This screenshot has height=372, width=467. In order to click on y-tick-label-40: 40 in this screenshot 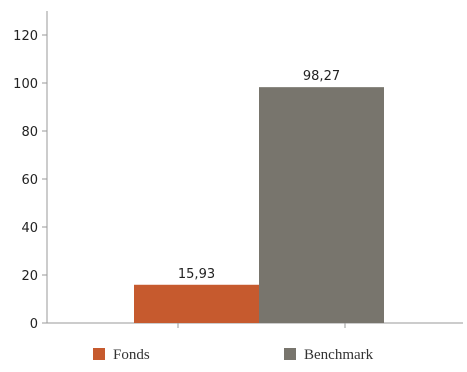, I will do `click(29, 228)`.